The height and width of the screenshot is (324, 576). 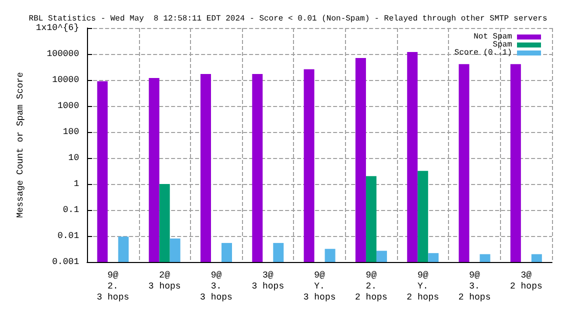 I want to click on y-tick-label: 0.1, so click(x=71, y=210).